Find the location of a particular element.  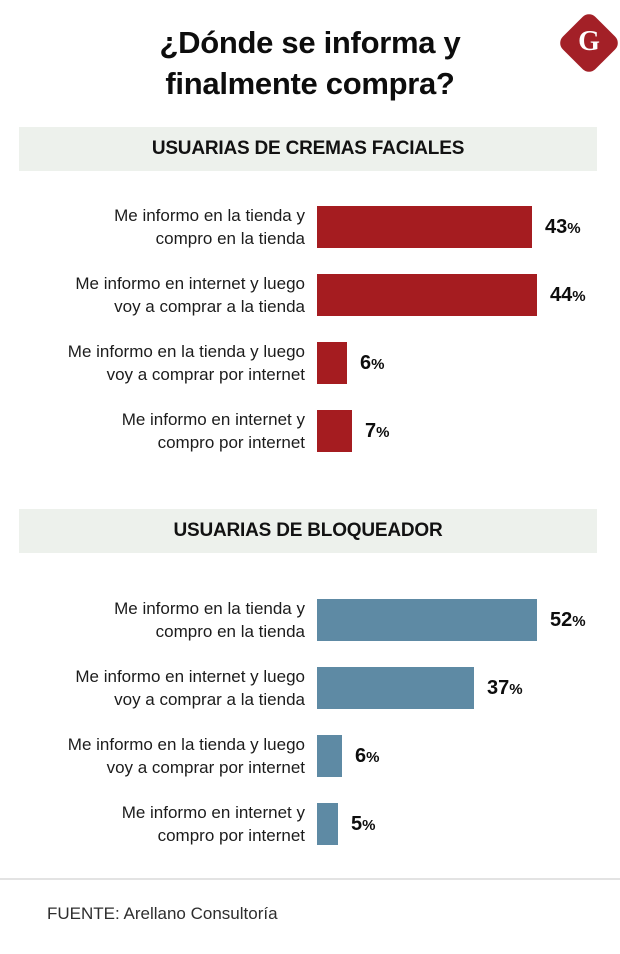

value-label: 43% is located at coordinates (563, 226).